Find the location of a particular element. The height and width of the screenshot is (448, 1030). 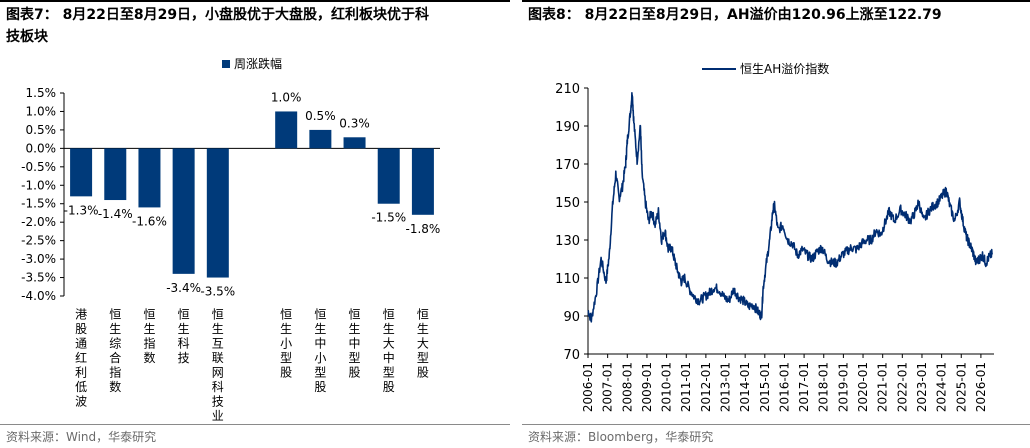

y-tick-label: -2.5% is located at coordinates (38, 241).